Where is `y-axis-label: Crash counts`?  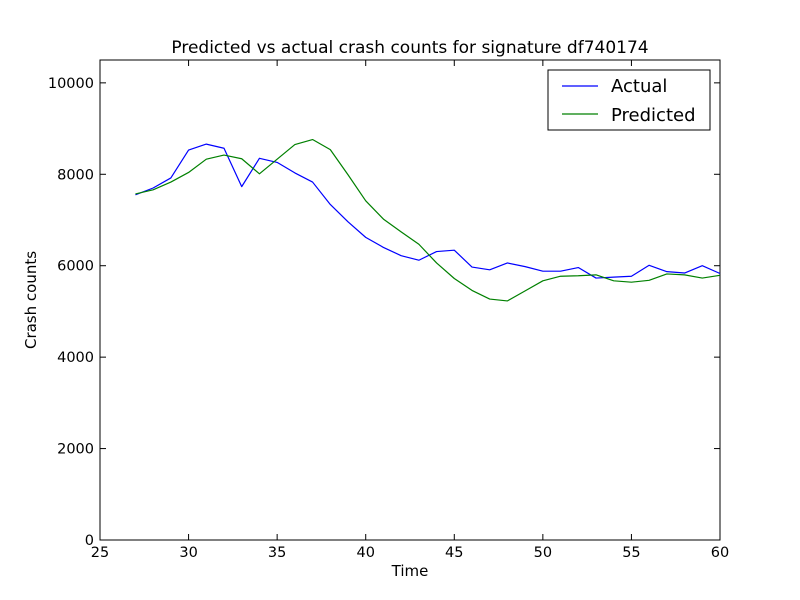 y-axis-label: Crash counts is located at coordinates (31, 300).